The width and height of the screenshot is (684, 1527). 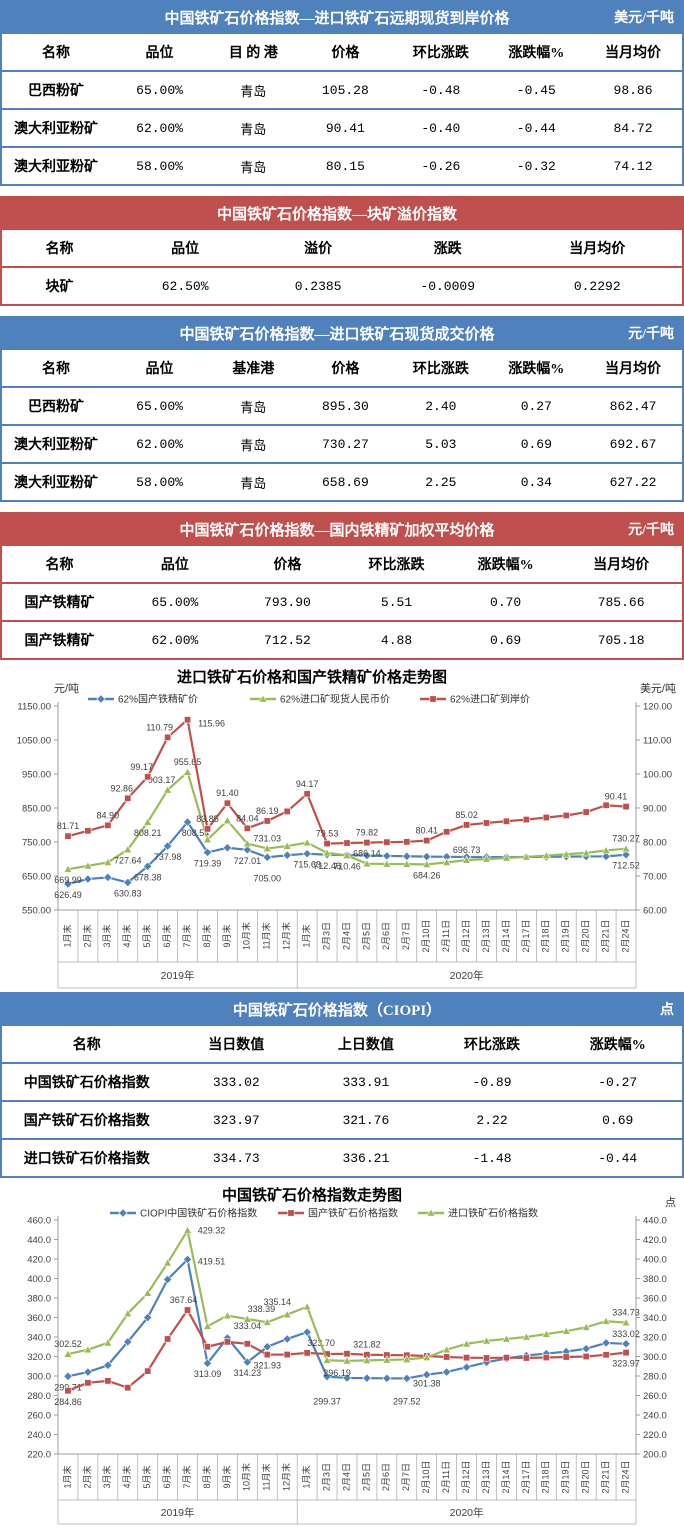 What do you see at coordinates (447, 285) in the screenshot?
I see `value-cell: -0.0009` at bounding box center [447, 285].